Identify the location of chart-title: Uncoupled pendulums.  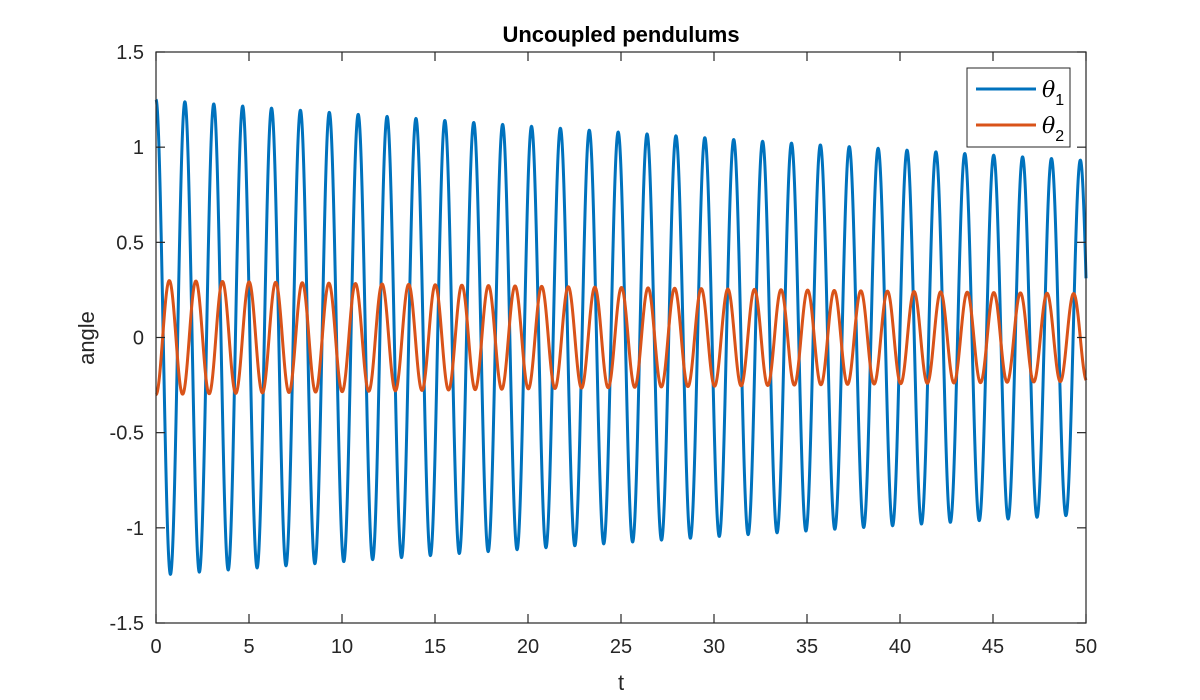
(620, 34).